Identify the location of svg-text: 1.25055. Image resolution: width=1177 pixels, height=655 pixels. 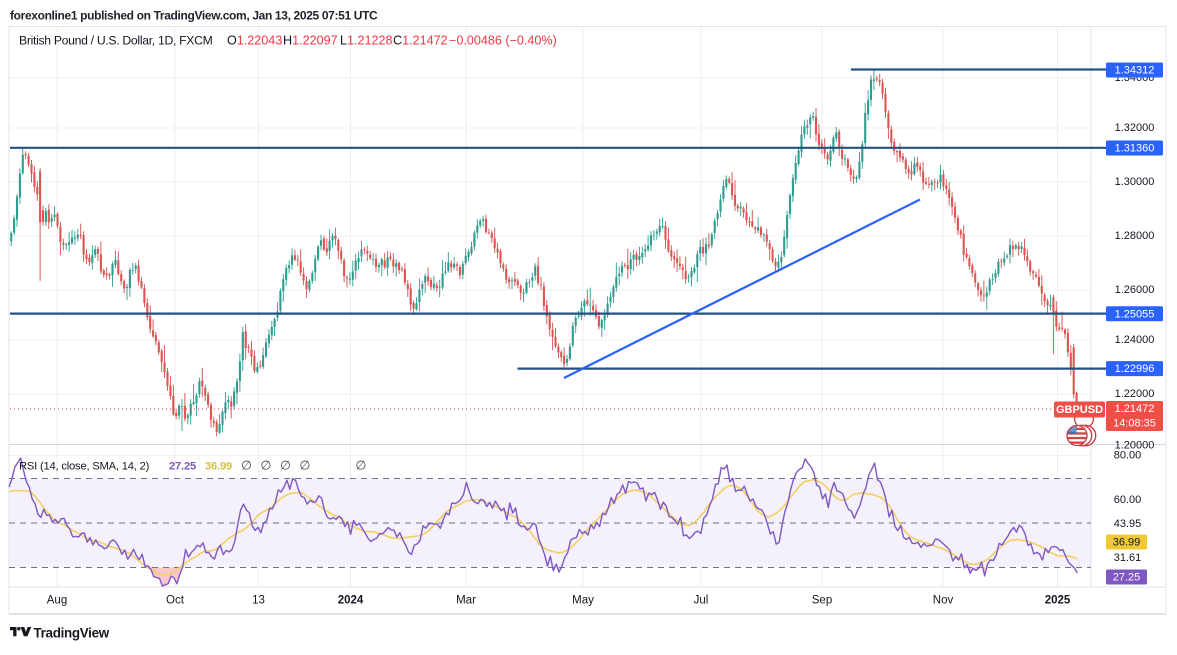
(1135, 314).